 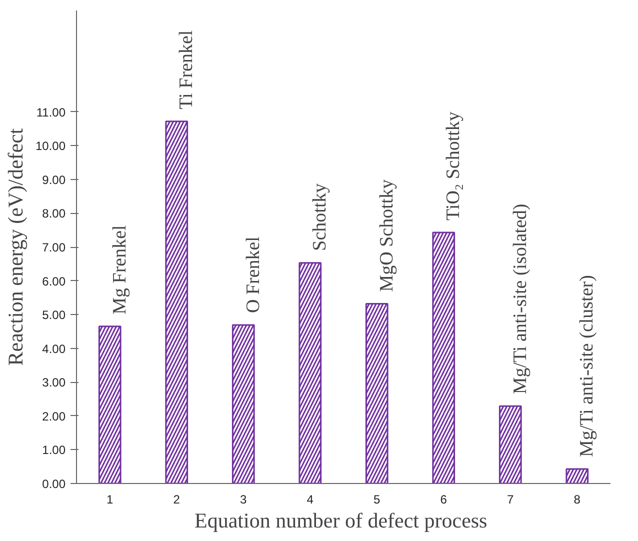 What do you see at coordinates (54, 179) in the screenshot?
I see `y-tick-label: 9.00` at bounding box center [54, 179].